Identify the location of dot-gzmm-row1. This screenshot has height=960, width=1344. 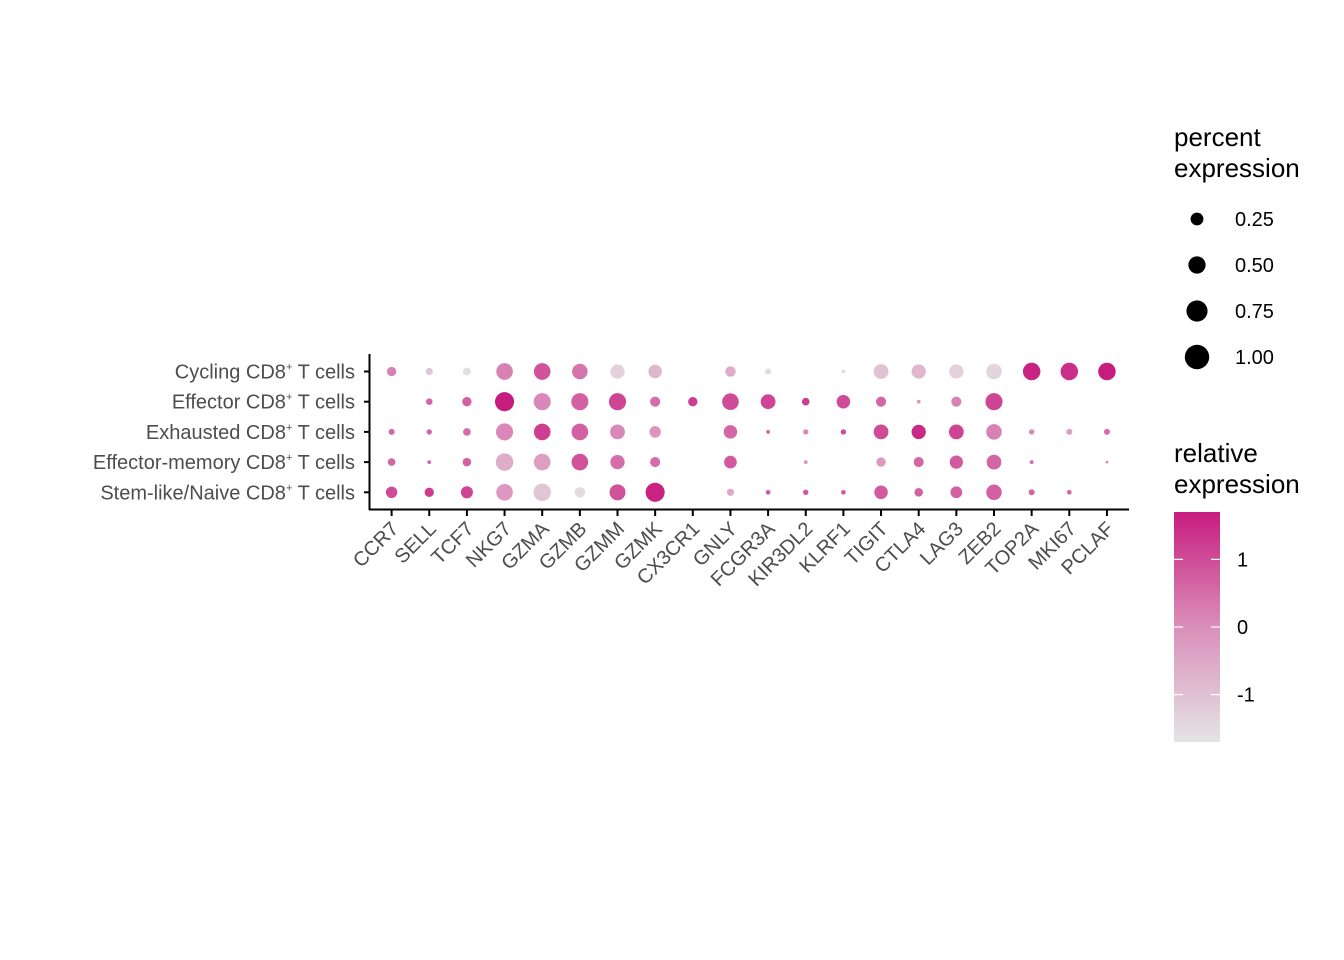
(617, 402).